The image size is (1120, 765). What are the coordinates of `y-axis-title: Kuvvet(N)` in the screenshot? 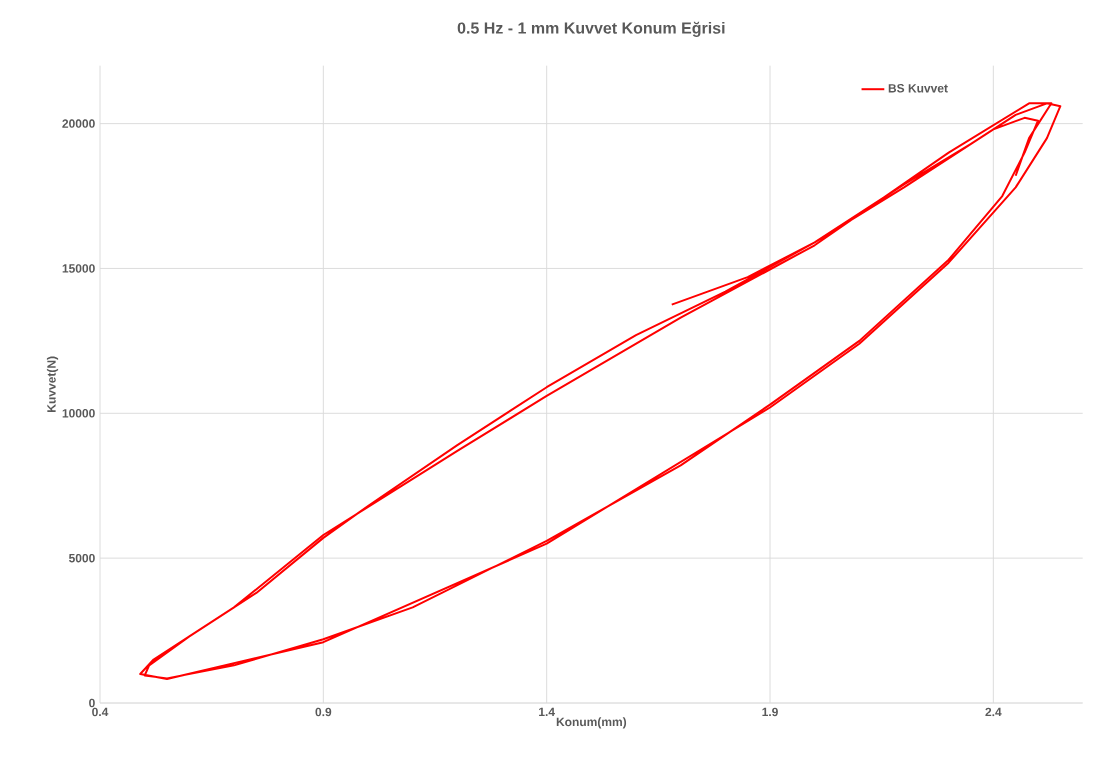 It's located at (52, 384).